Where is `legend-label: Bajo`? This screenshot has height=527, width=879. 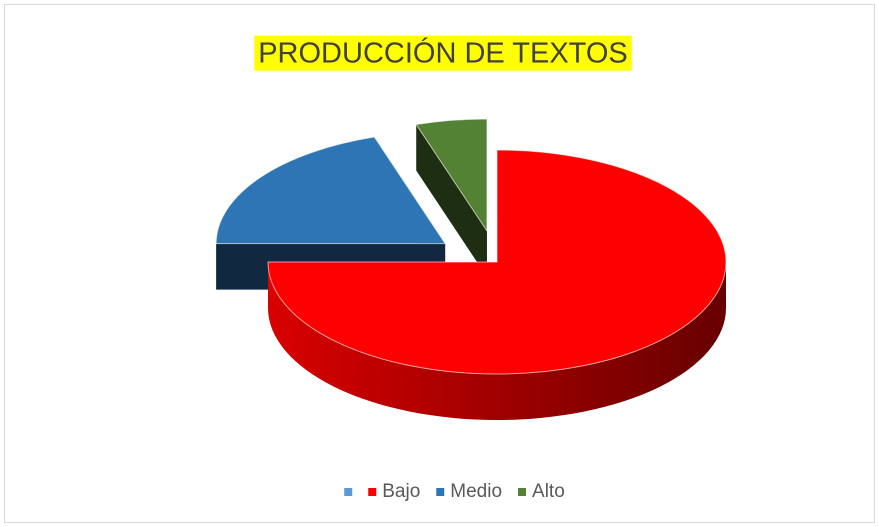 legend-label: Bajo is located at coordinates (401, 491).